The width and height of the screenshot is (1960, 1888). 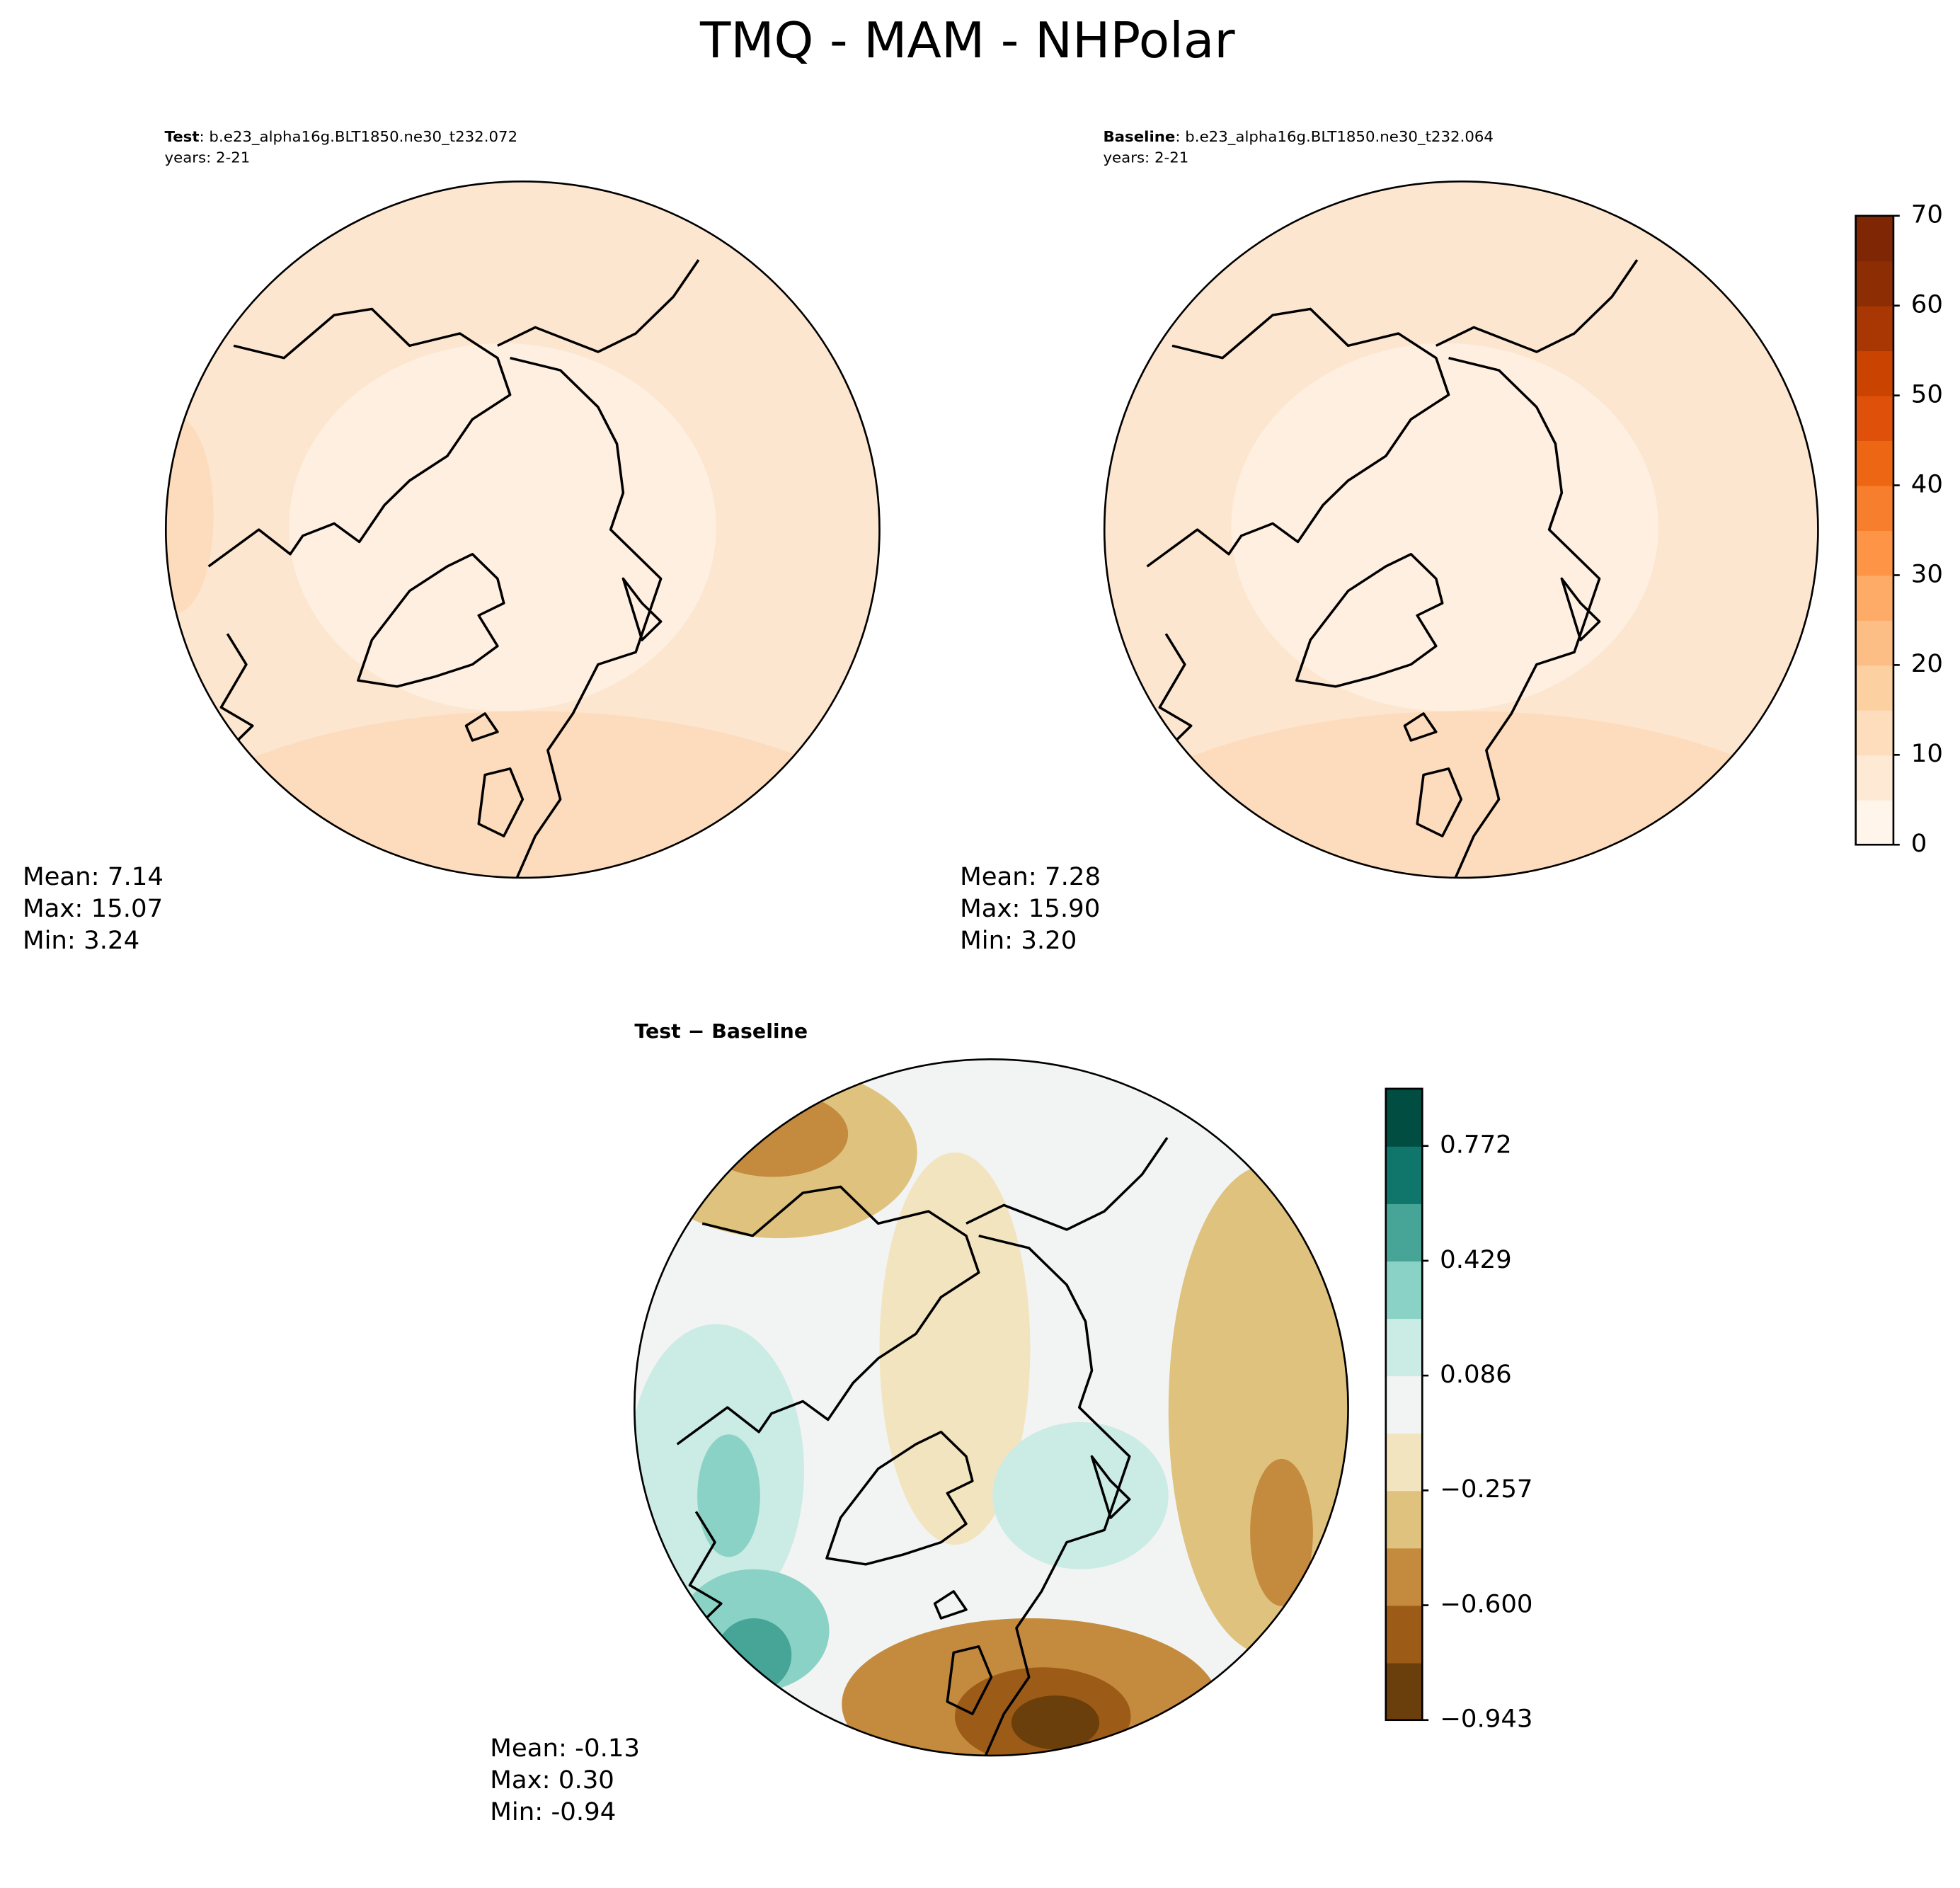 What do you see at coordinates (81, 940) in the screenshot?
I see `stat: Min: 3.24` at bounding box center [81, 940].